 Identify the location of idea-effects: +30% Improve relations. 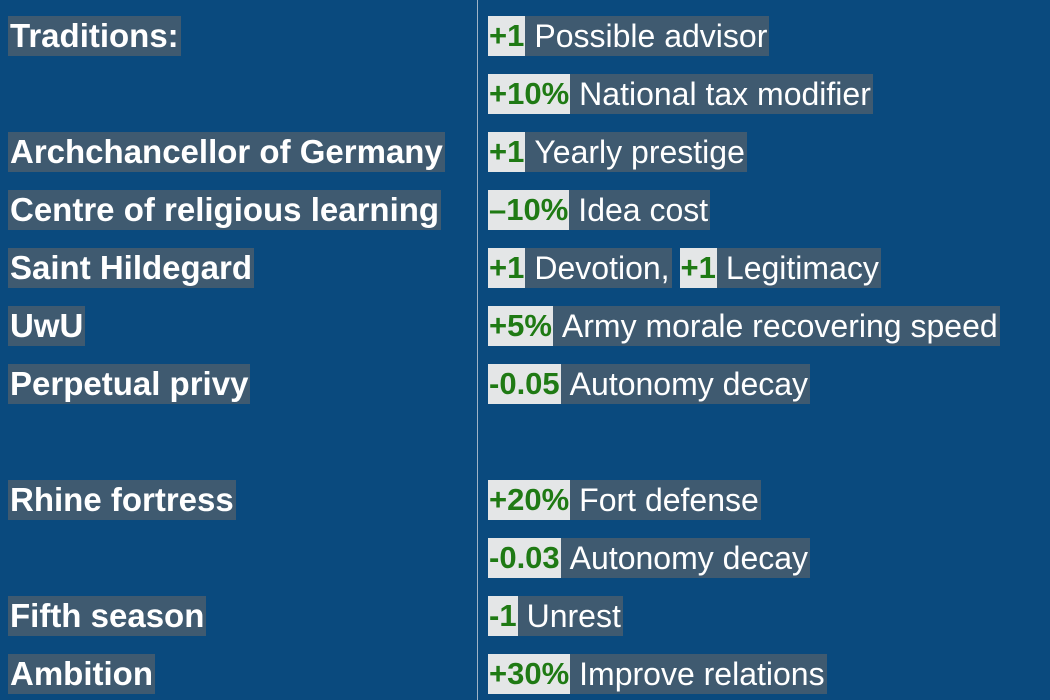
(657, 674).